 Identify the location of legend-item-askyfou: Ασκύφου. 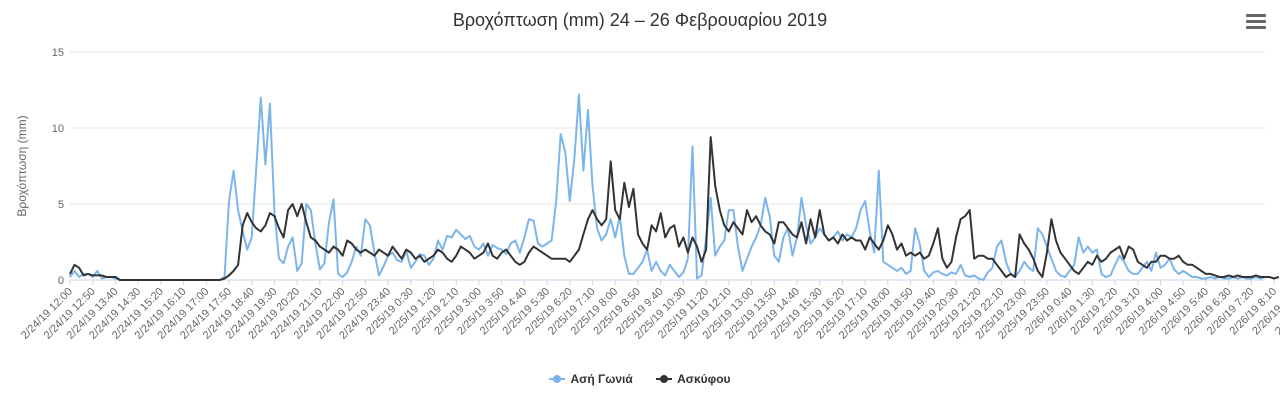
(693, 379).